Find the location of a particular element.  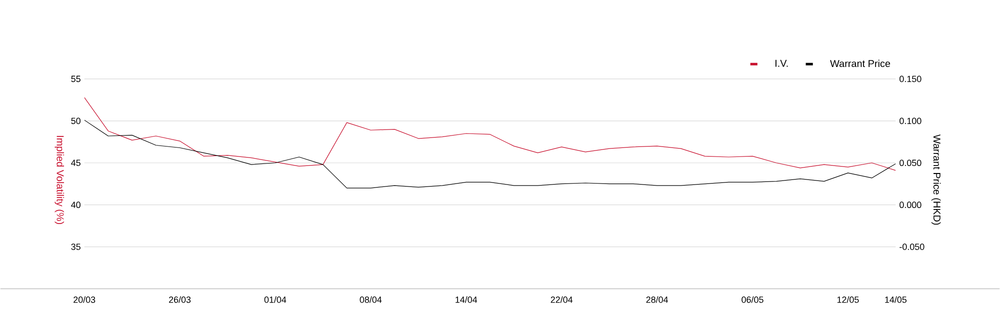

y-tick-label: 45 is located at coordinates (75, 163).